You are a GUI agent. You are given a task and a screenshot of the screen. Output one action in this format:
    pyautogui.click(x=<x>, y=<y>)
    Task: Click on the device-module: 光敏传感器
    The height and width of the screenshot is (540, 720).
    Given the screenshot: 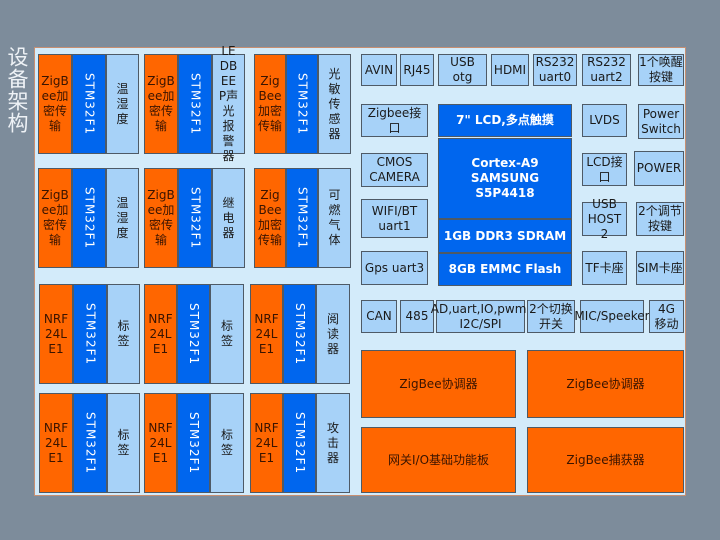 What is the action you would take?
    pyautogui.click(x=334, y=104)
    